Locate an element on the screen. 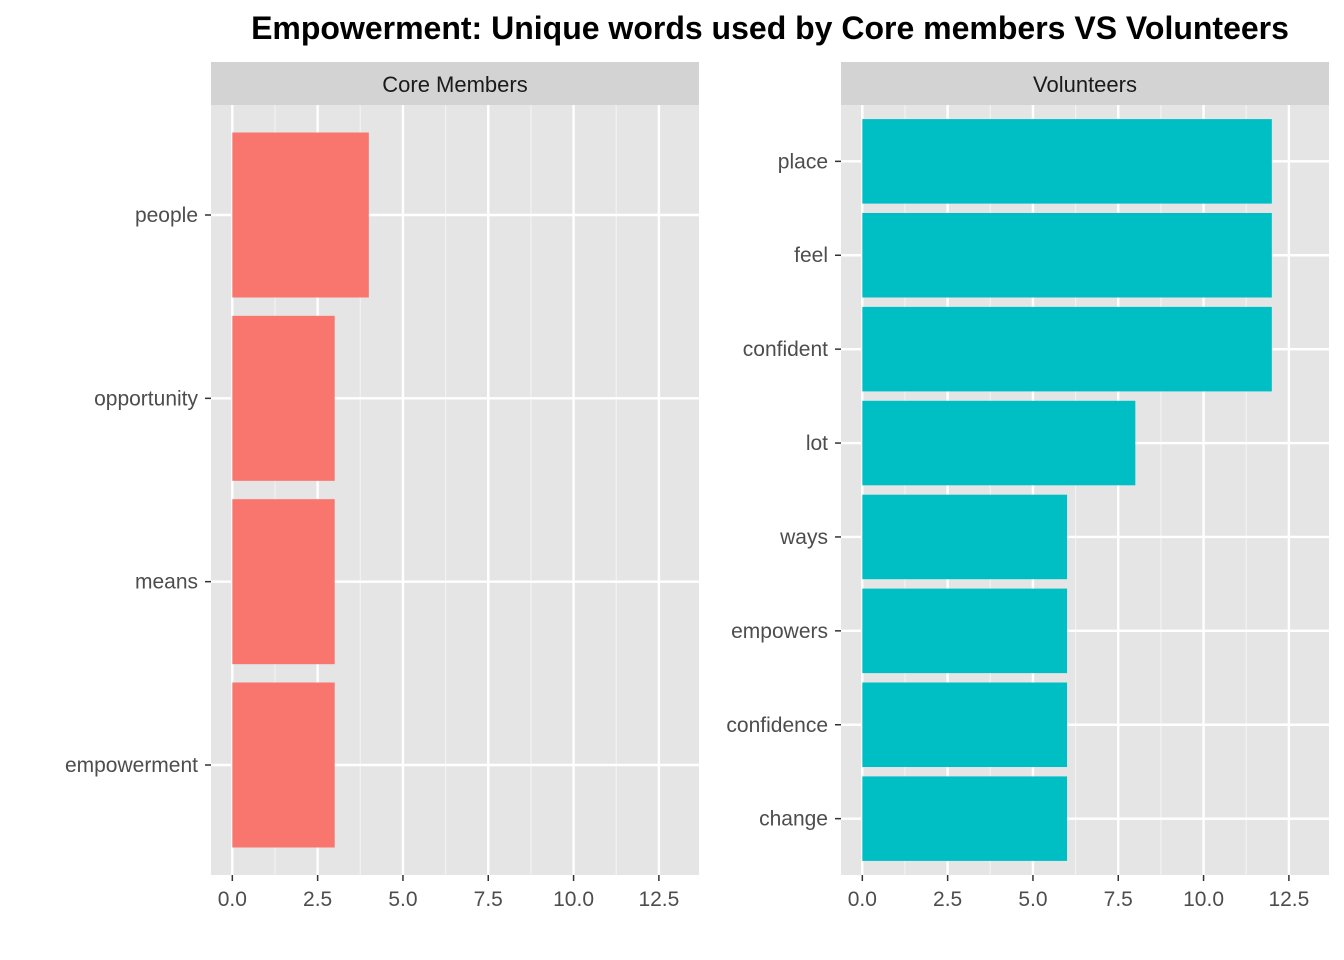 Image resolution: width=1344 pixels, height=960 pixels. y-tick-label: people is located at coordinates (166, 215).